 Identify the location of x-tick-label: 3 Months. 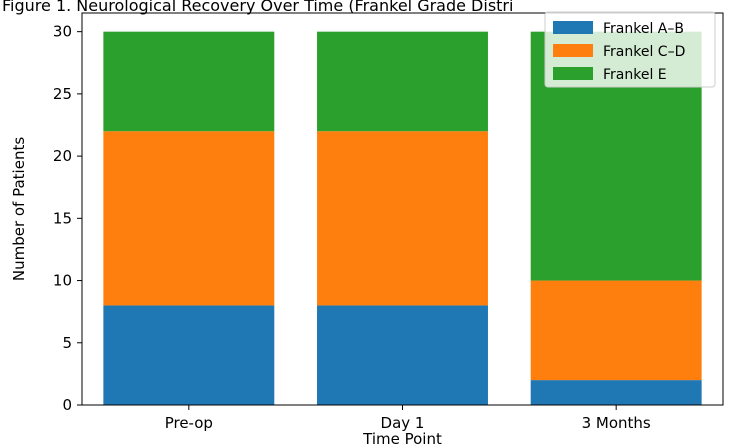
(616, 423).